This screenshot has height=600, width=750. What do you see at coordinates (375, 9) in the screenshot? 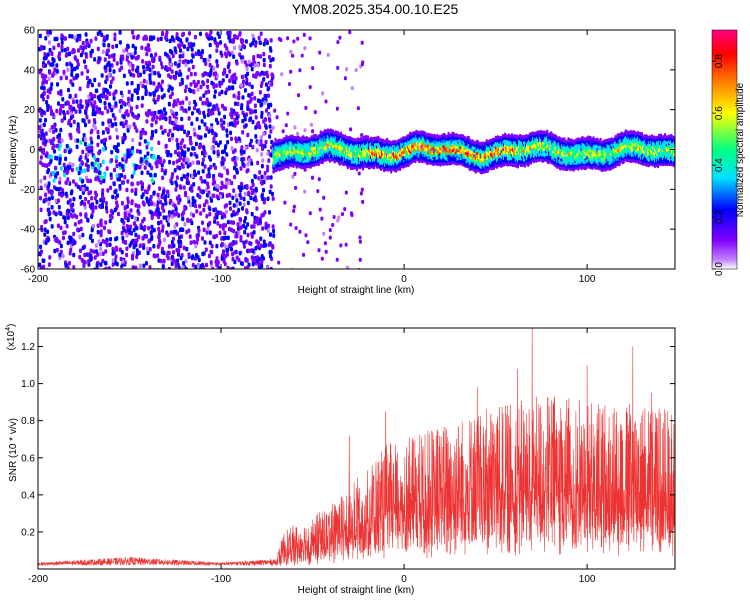
I see `chart-title: YM08.2025.354.00.10.E25` at bounding box center [375, 9].